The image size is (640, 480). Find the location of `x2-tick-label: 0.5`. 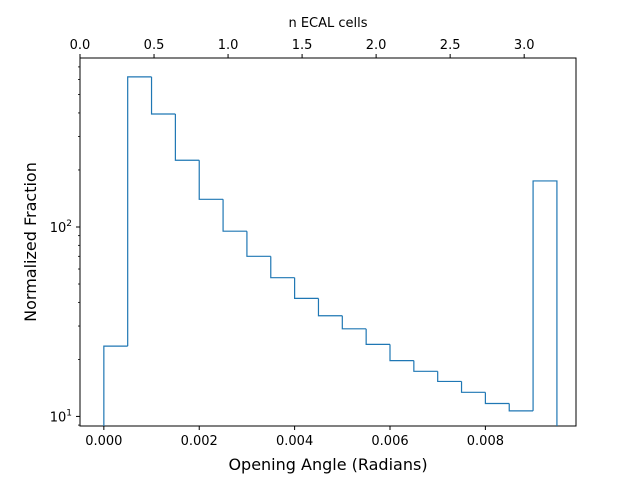

x2-tick-label: 0.5 is located at coordinates (154, 45).